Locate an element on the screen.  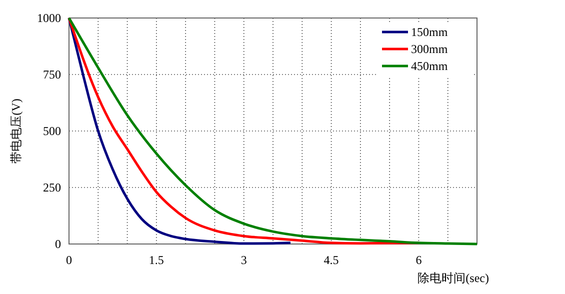
x-tick-label: 1.5 is located at coordinates (156, 260).